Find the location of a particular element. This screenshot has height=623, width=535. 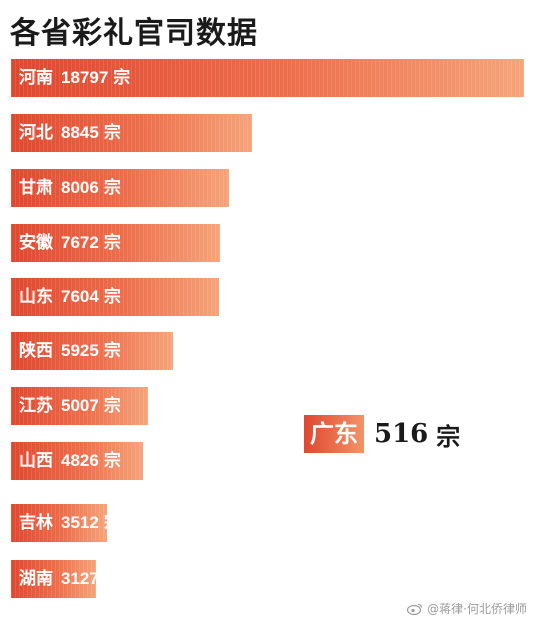

bar-category-label: 山东 is located at coordinates (36, 296).